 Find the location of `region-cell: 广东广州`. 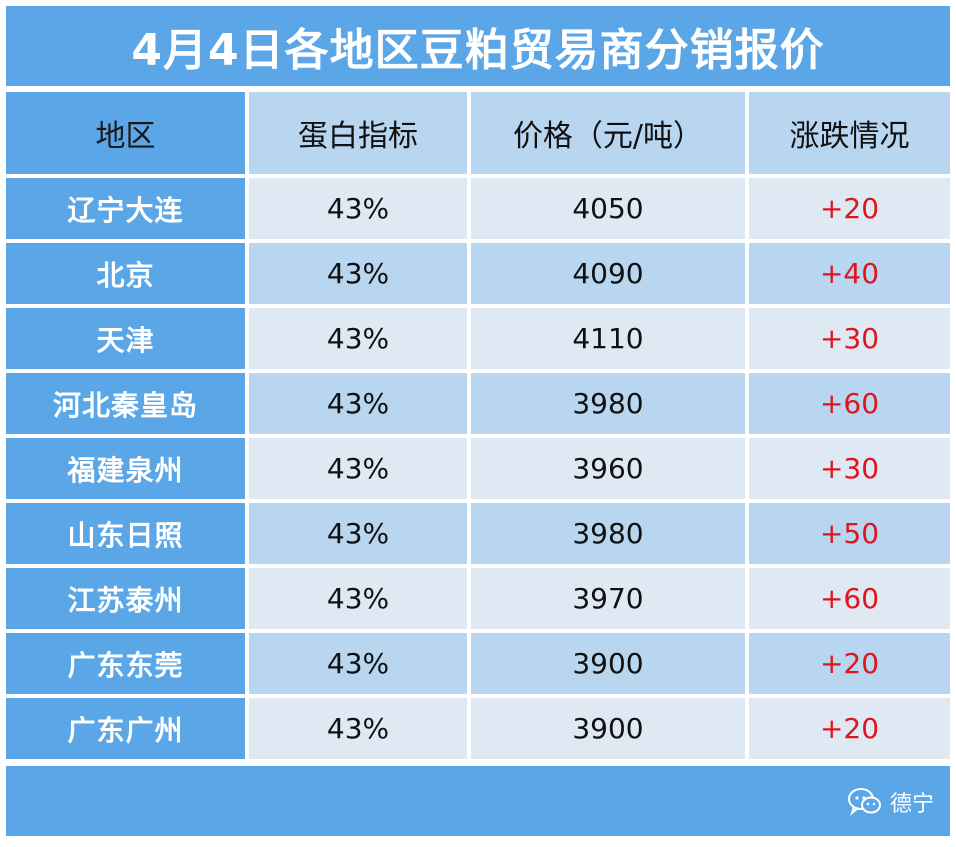

region-cell: 广东广州 is located at coordinates (125, 728).